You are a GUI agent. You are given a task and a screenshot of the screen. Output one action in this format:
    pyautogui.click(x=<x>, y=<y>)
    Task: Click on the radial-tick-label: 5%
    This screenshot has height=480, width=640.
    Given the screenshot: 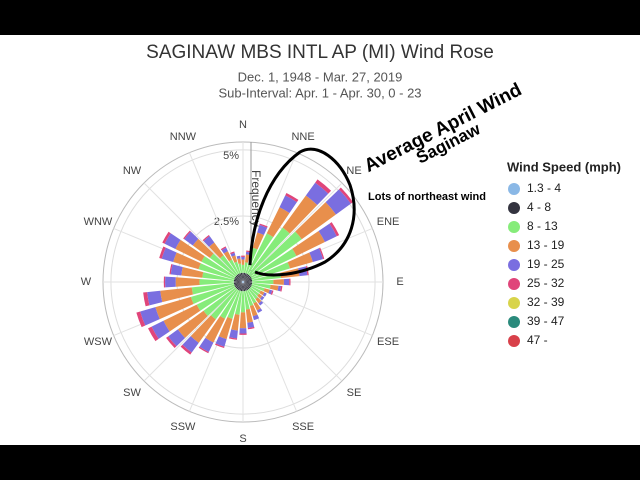 What is the action you would take?
    pyautogui.click(x=231, y=156)
    